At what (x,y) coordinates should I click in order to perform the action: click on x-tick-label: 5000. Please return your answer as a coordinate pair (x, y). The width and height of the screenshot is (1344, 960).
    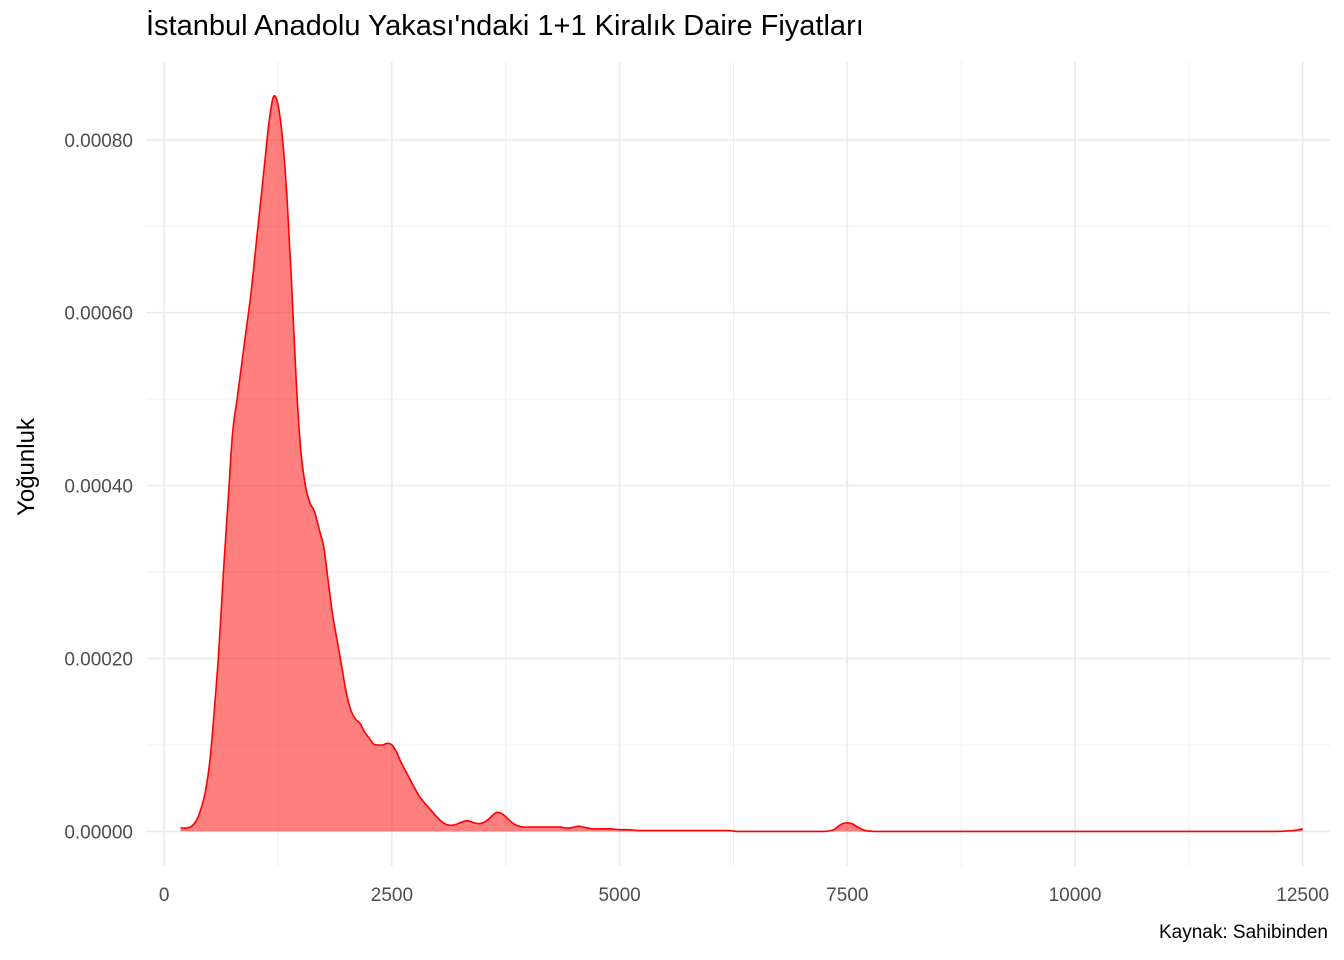
    Looking at the image, I should click on (619, 895).